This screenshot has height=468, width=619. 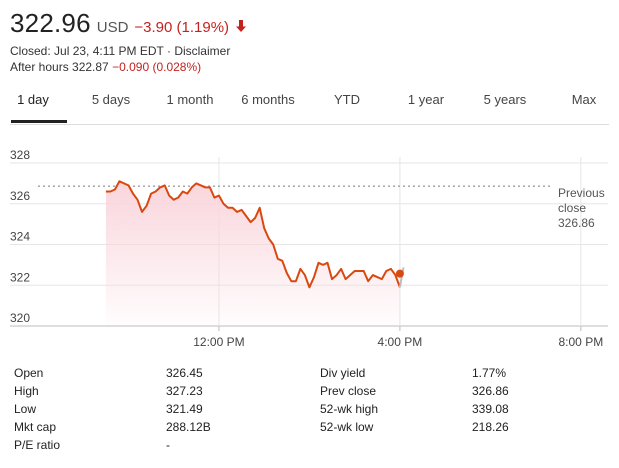 What do you see at coordinates (50, 23) in the screenshot?
I see `current-price: 322.96` at bounding box center [50, 23].